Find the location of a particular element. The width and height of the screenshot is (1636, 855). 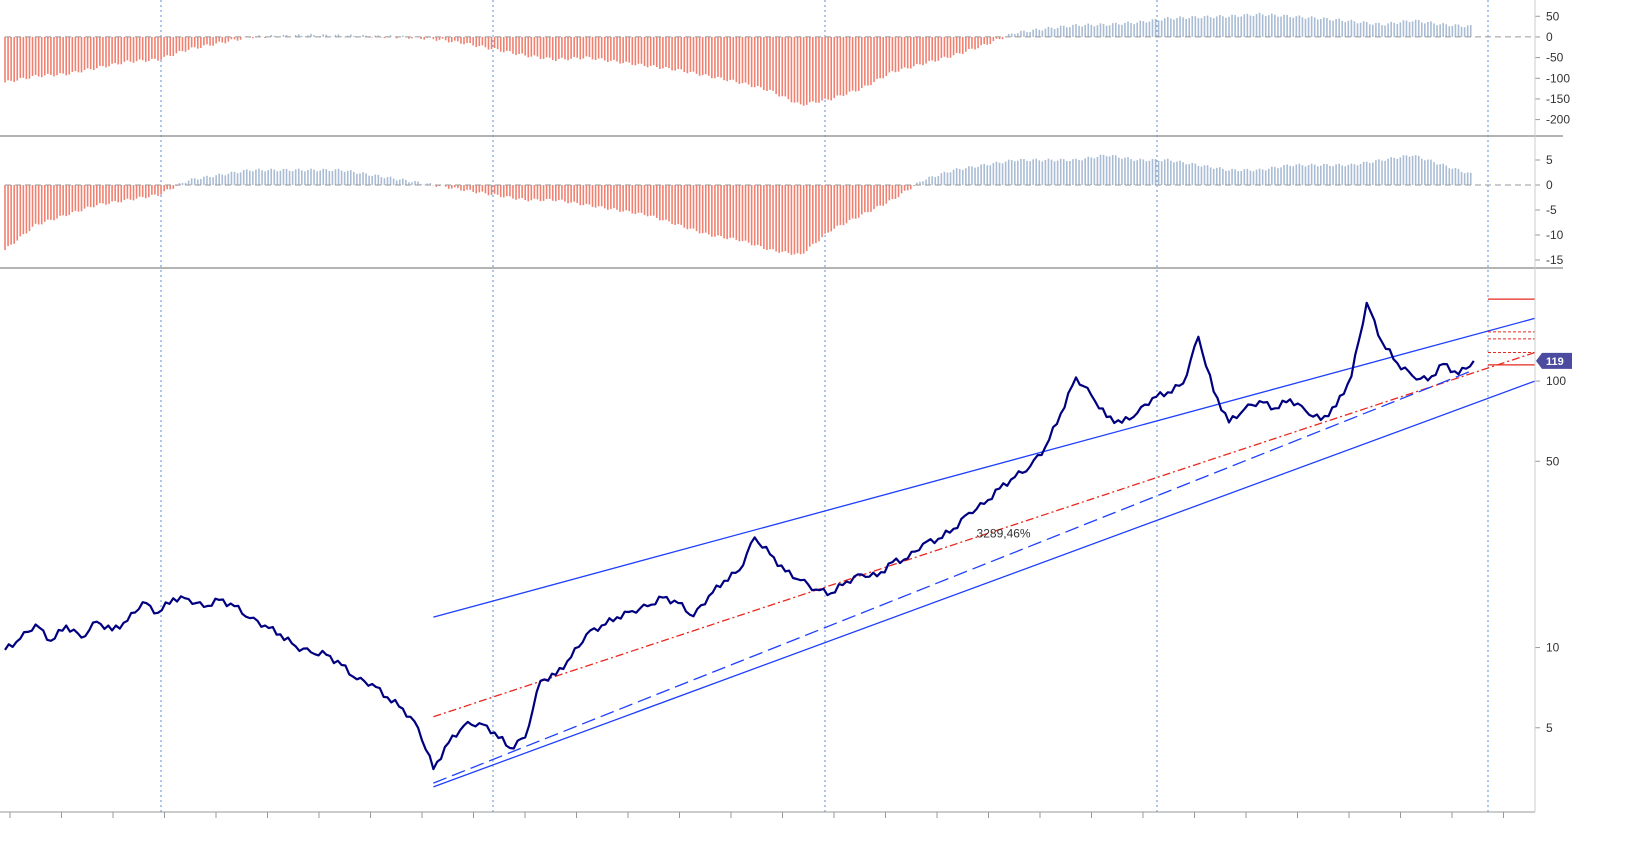

y-tick-label: -15 is located at coordinates (1555, 260).